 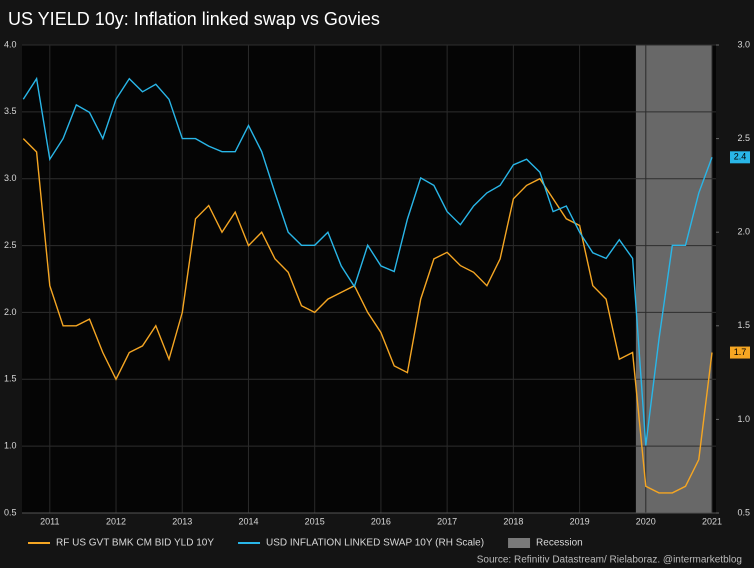 What do you see at coordinates (10, 178) in the screenshot?
I see `y-tick-label: 3.0` at bounding box center [10, 178].